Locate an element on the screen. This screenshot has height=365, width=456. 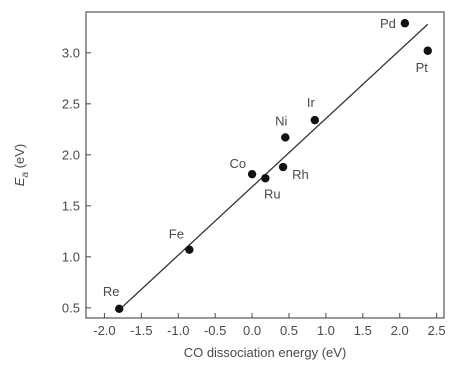
point-label-pd: Pd is located at coordinates (388, 23).